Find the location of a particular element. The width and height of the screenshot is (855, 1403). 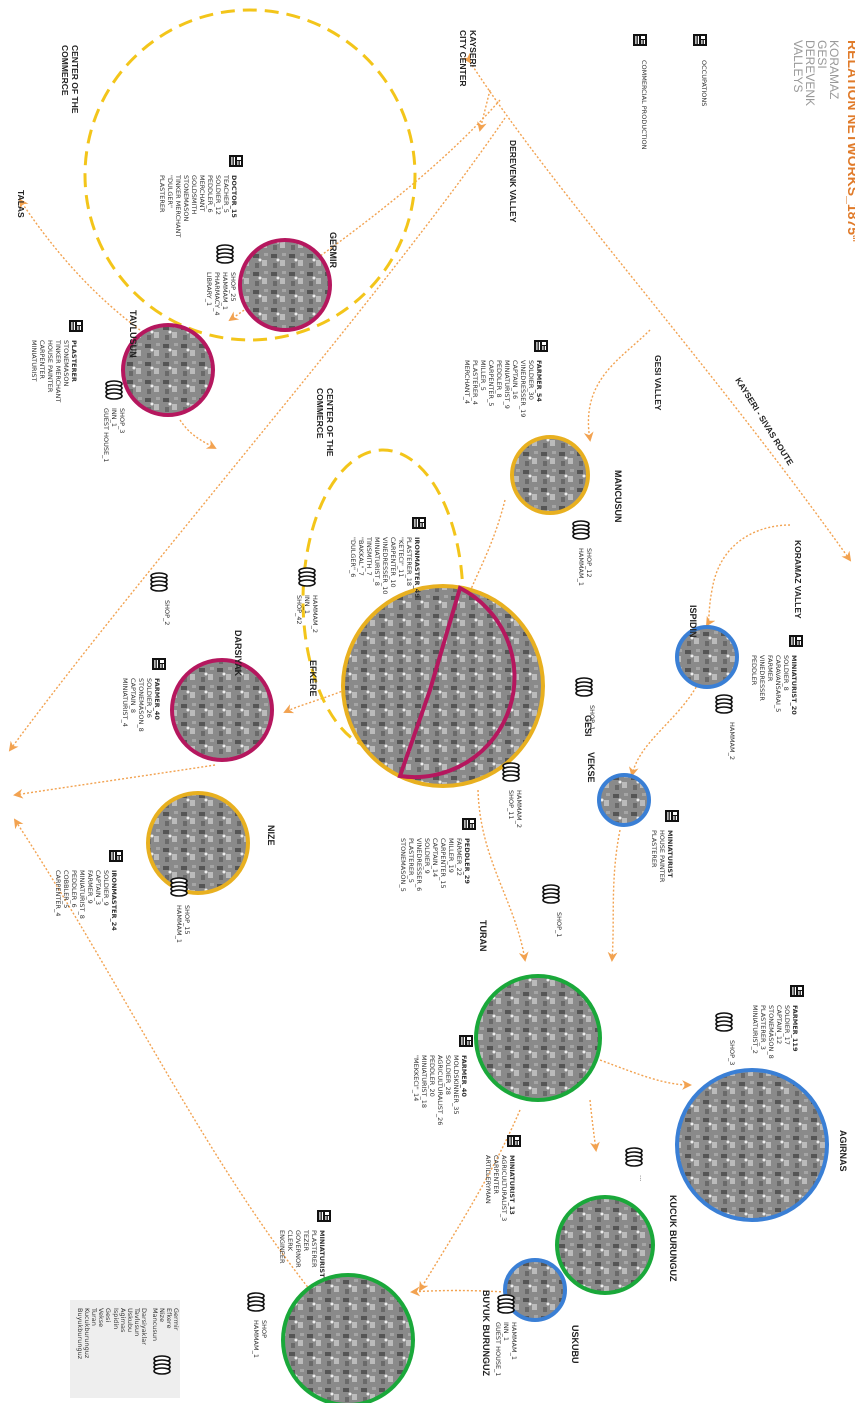

commerce-list-block: SHOP_15HAMMAM_1 is located at coordinates (183, 924).